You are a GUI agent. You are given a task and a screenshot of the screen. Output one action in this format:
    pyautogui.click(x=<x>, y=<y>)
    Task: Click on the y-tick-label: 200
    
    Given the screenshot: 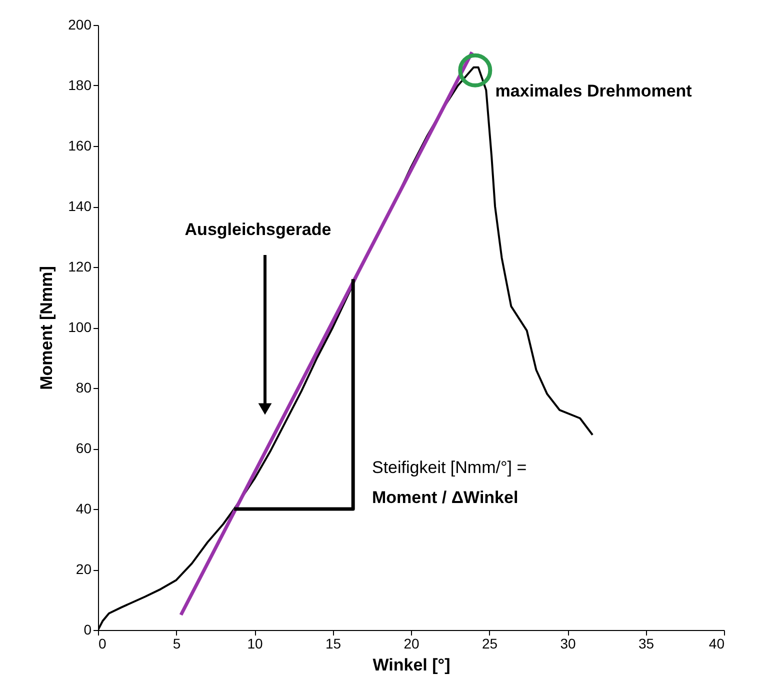 What is the action you would take?
    pyautogui.click(x=80, y=24)
    